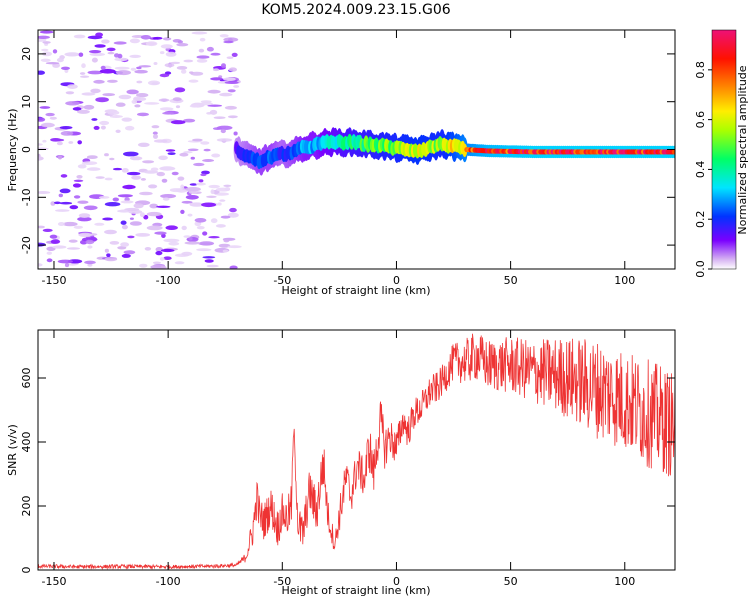  I want to click on colorbar-ticks: 0.0 0.2 0.4 0.6 0.8, so click(703, 169).